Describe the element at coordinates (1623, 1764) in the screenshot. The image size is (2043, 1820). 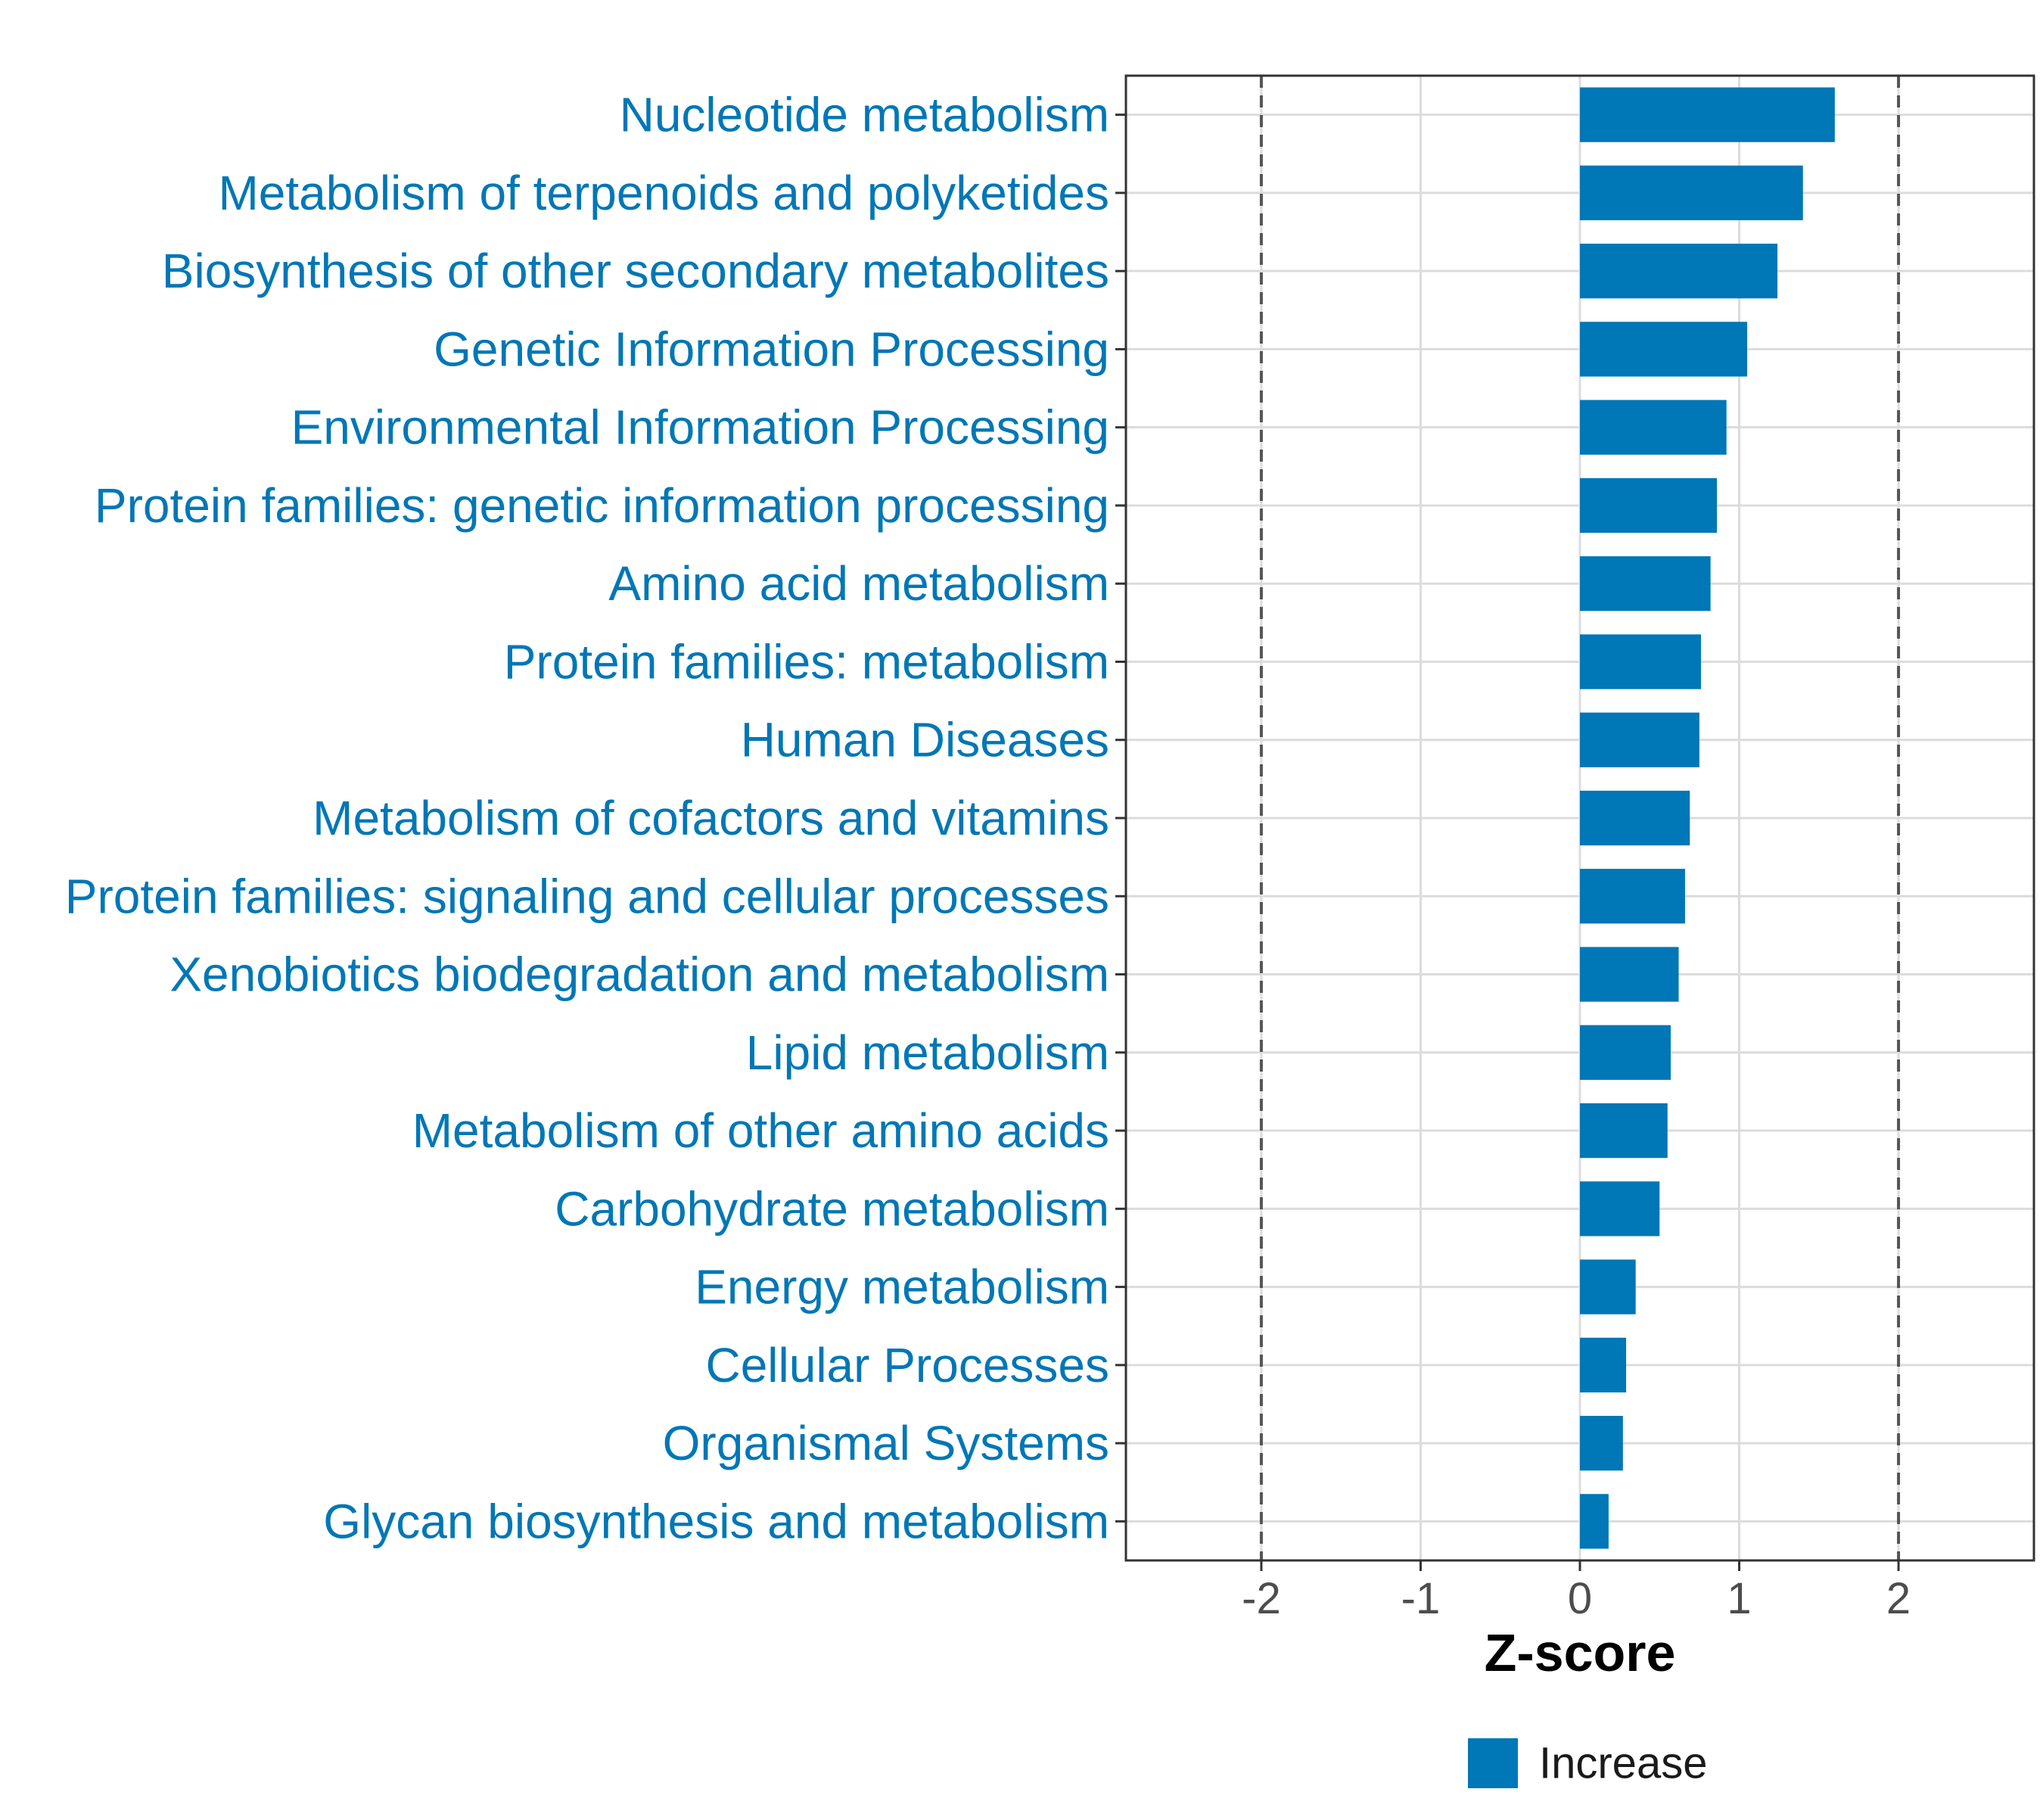
I see `legend-label-increase: Increase` at that location.